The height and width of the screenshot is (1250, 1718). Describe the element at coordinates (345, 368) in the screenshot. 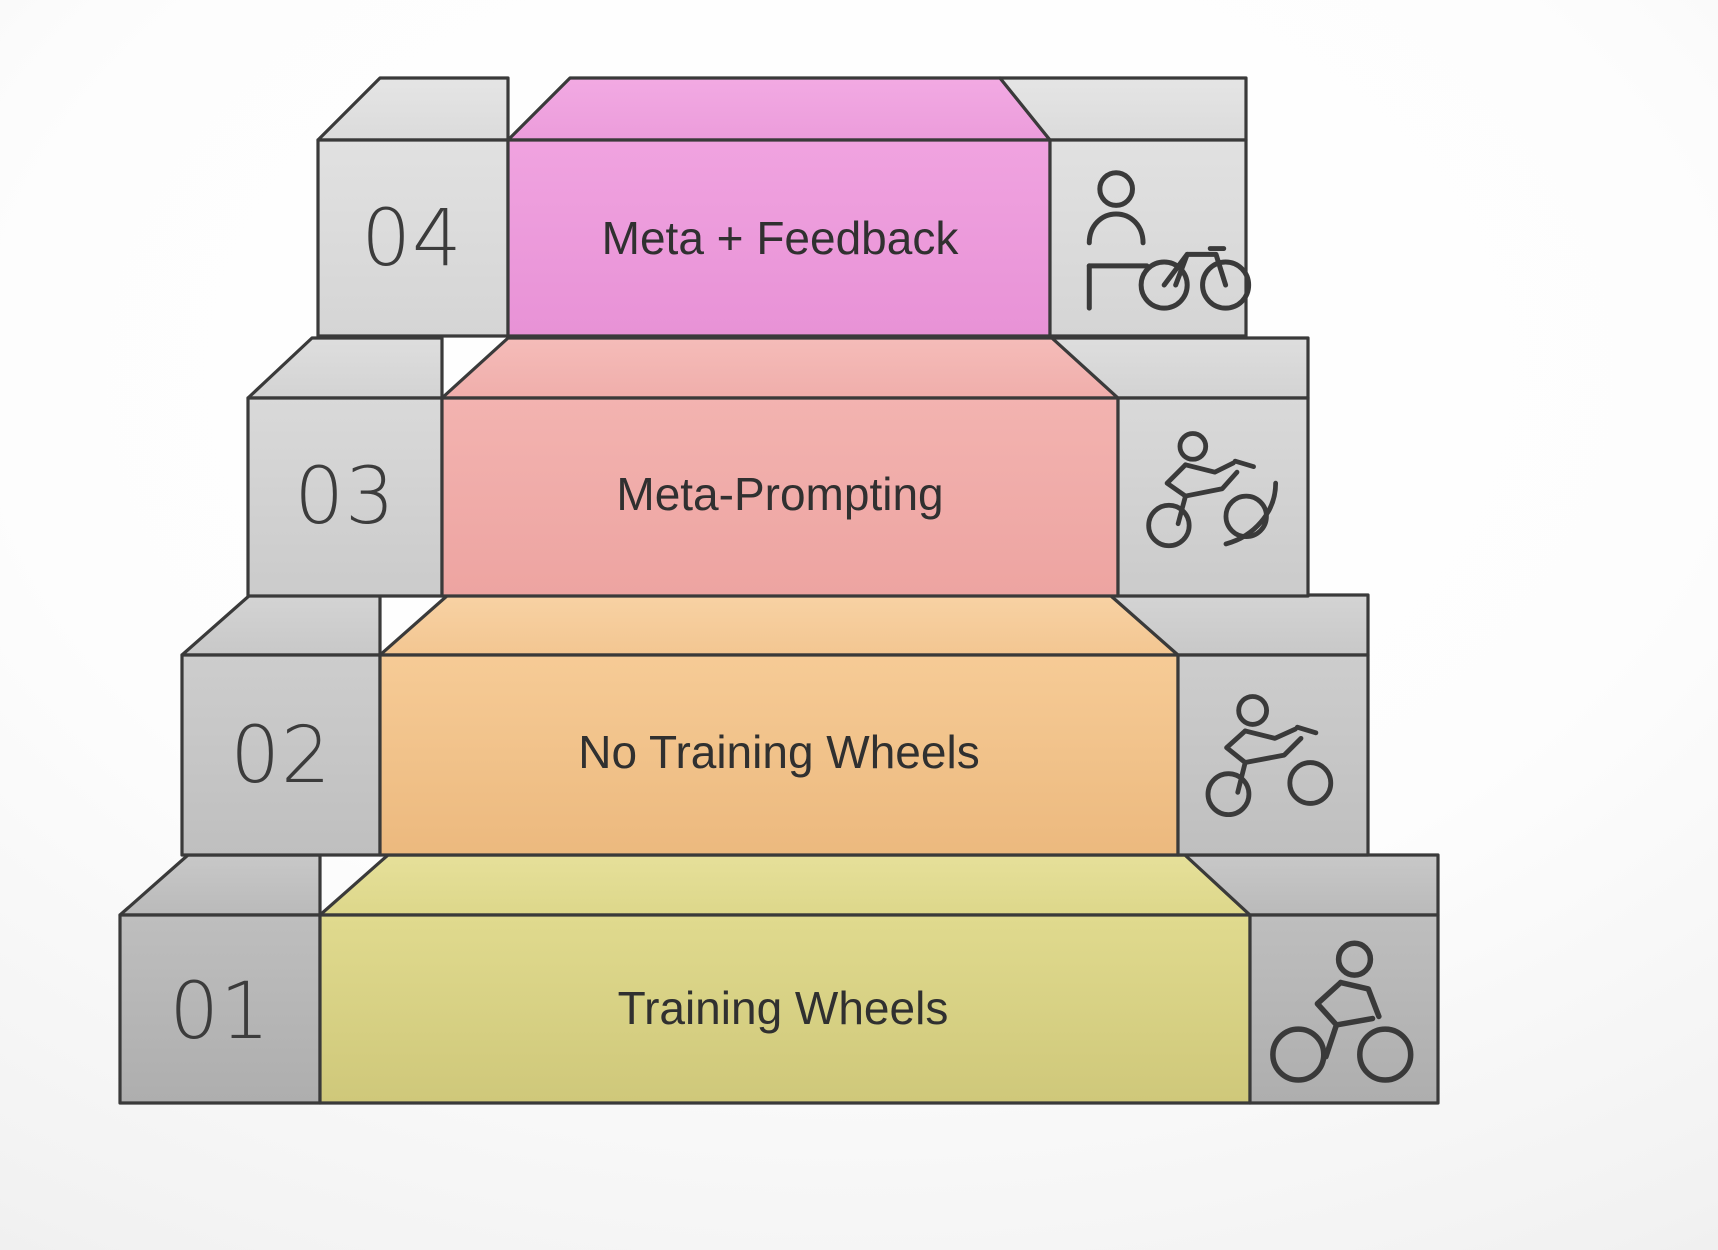

I see `step-03-left-top-face` at that location.